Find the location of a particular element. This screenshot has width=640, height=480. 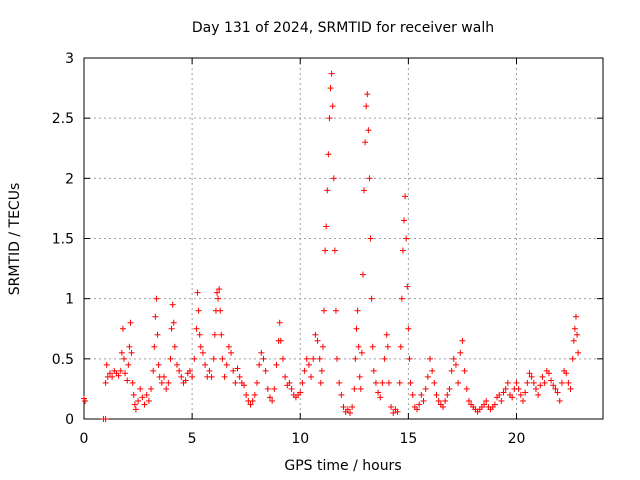

x-axis-label: GPS time / hours is located at coordinates (342, 466).